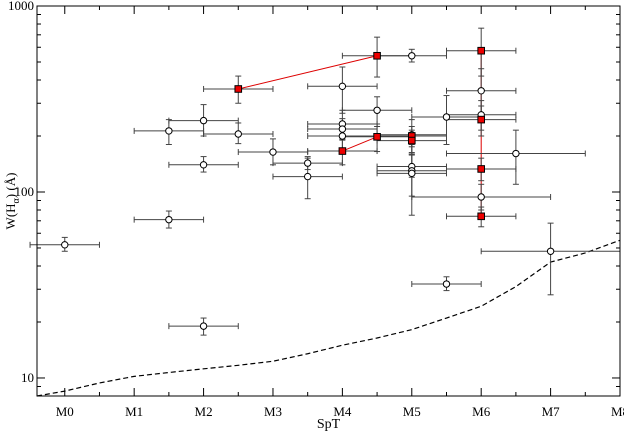 Image resolution: width=624 pixels, height=432 pixels. Describe the element at coordinates (204, 411) in the screenshot. I see `x-tick-label: M2` at that location.